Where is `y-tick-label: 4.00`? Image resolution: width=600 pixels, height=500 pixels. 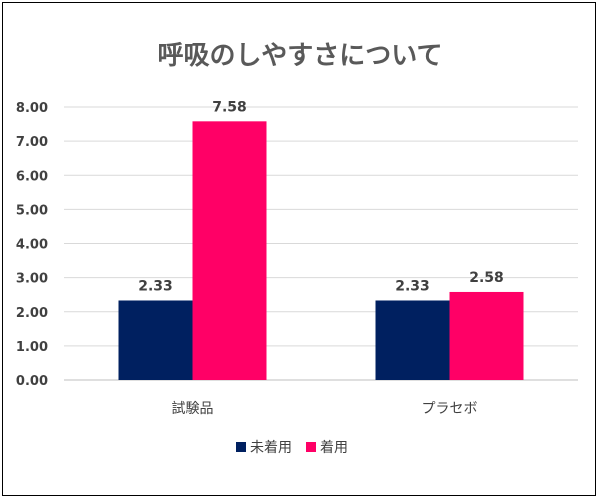
y-tick-label: 4.00 is located at coordinates (32, 245).